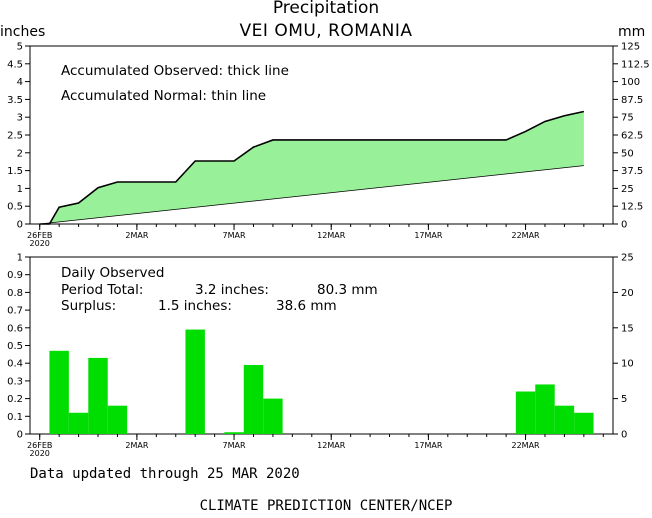  What do you see at coordinates (39, 235) in the screenshot?
I see `accum-date-label: 26FEB` at bounding box center [39, 235].